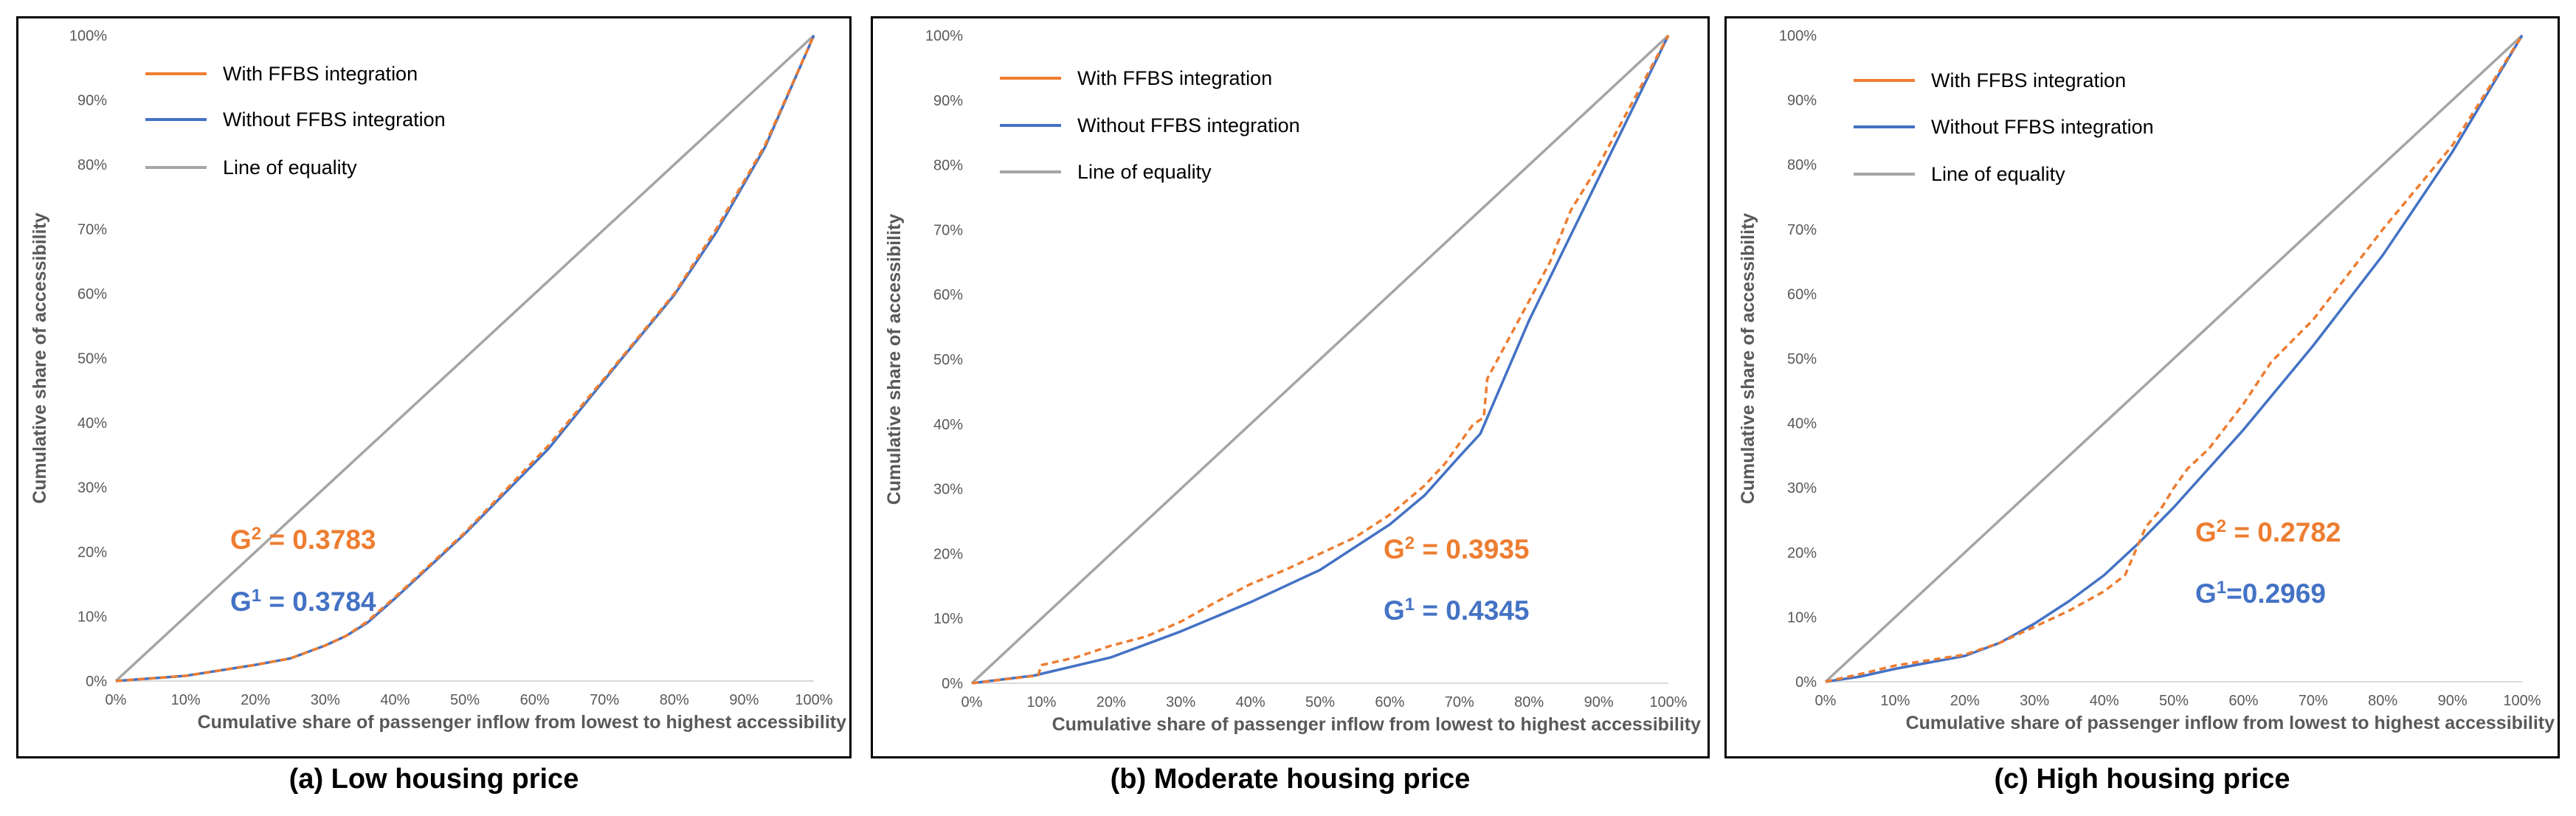  Describe the element at coordinates (1456, 611) in the screenshot. I see `panel-b-gini-without-label: G1 = 0.4345` at that location.